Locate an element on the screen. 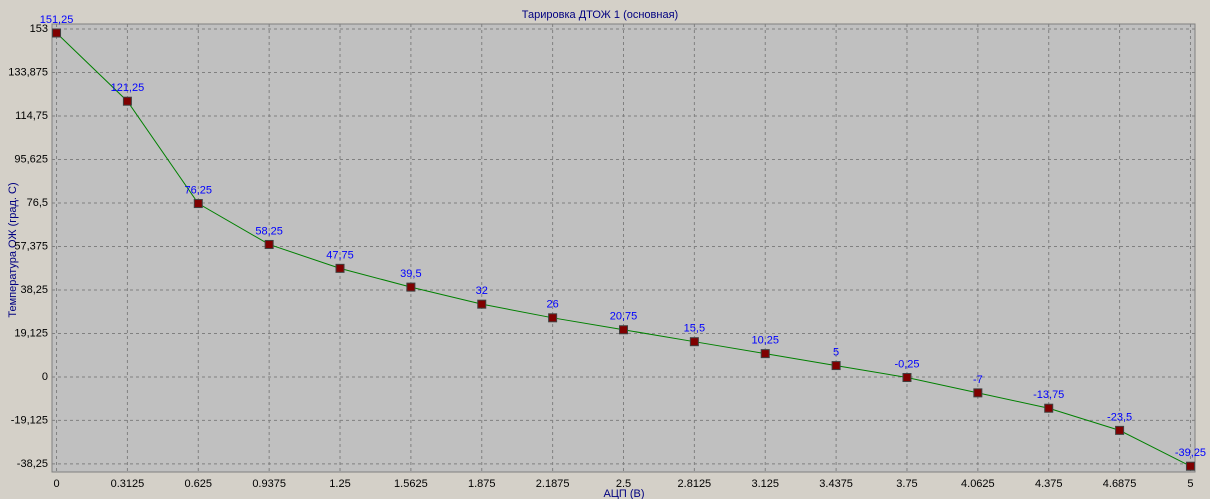  y-tick-label: 19,125 is located at coordinates (31, 333).